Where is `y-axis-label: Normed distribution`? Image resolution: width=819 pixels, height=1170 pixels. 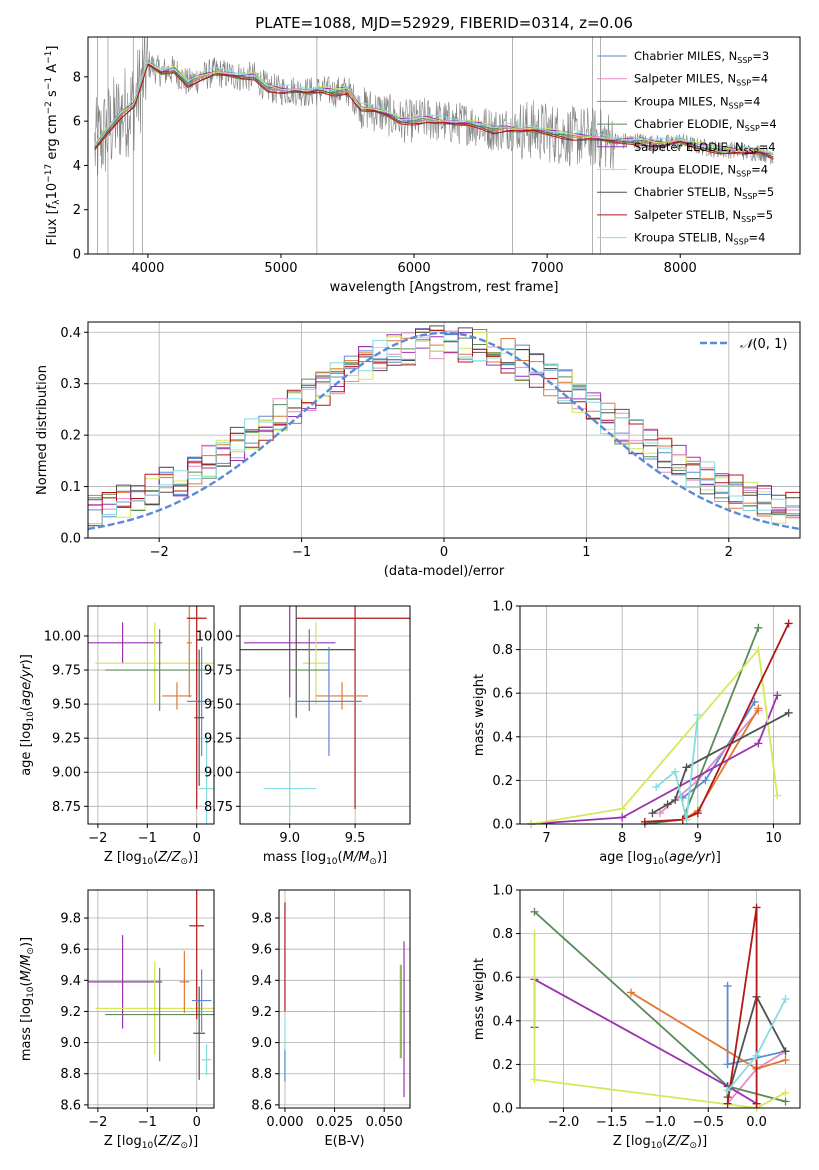 y-axis-label: Normed distribution is located at coordinates (42, 430).